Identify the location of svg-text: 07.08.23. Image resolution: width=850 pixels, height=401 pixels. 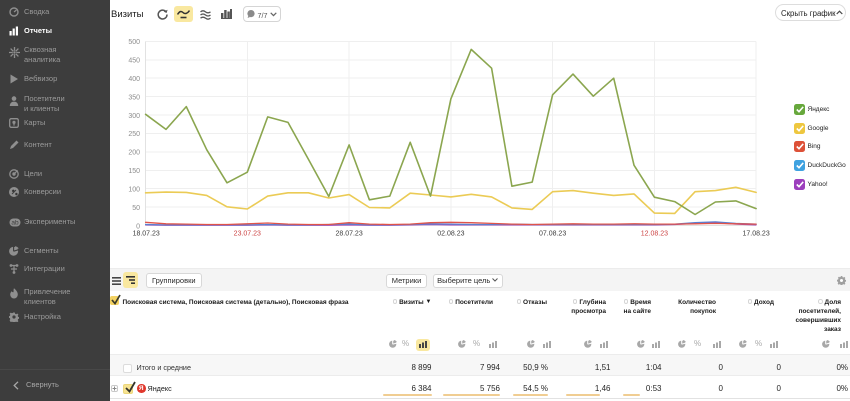
(552, 234).